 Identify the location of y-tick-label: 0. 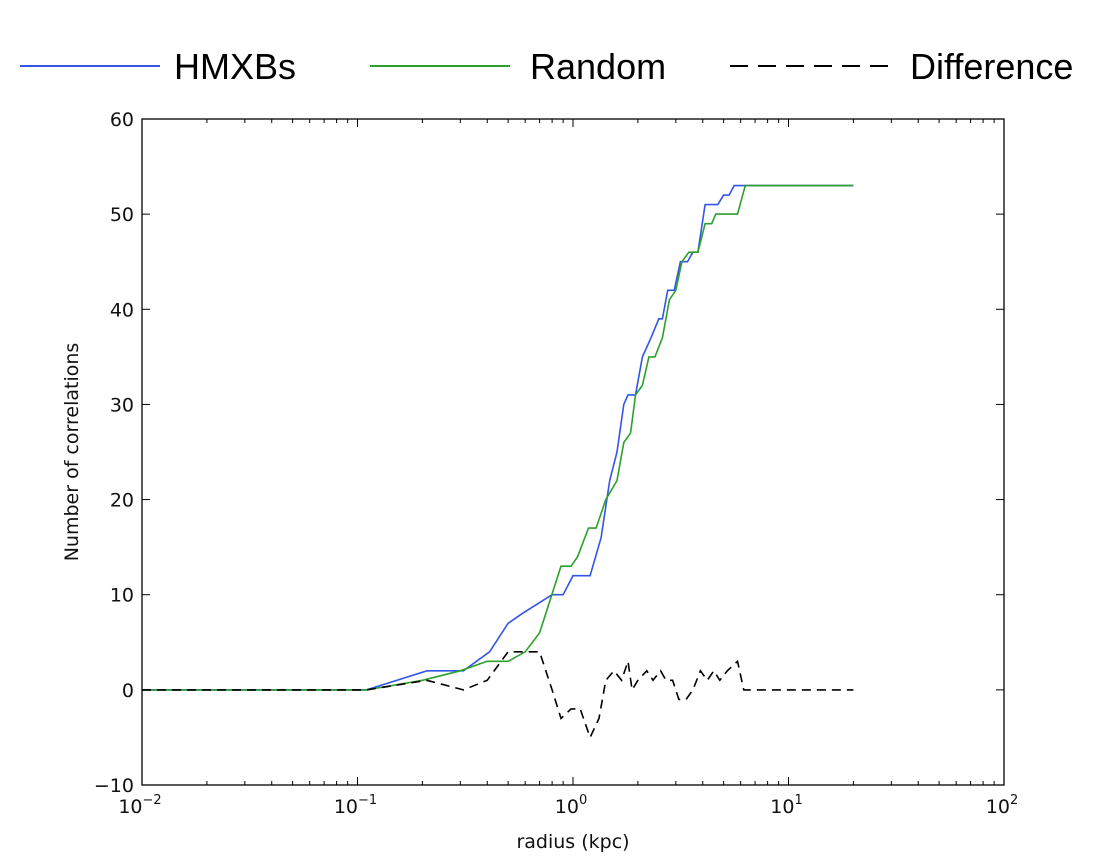
(128, 691).